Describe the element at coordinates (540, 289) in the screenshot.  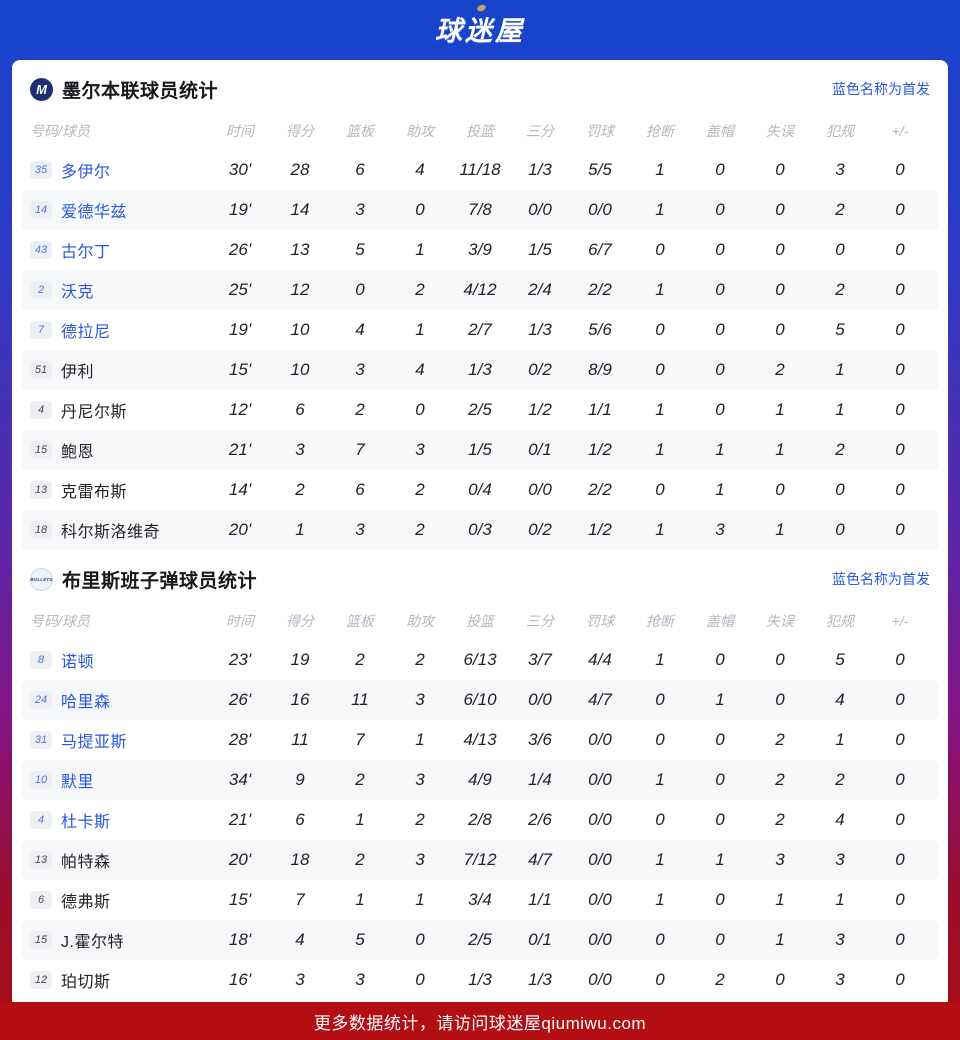
I see `stat-cell: 2/4` at that location.